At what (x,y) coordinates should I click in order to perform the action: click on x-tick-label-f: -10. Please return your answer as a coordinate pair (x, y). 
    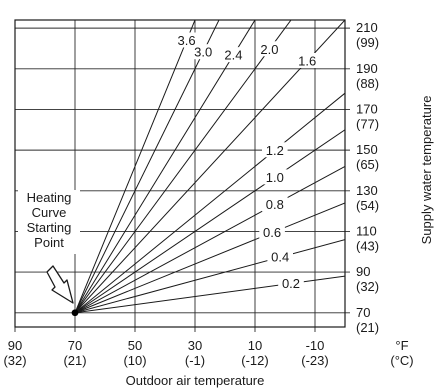
    Looking at the image, I should click on (315, 345).